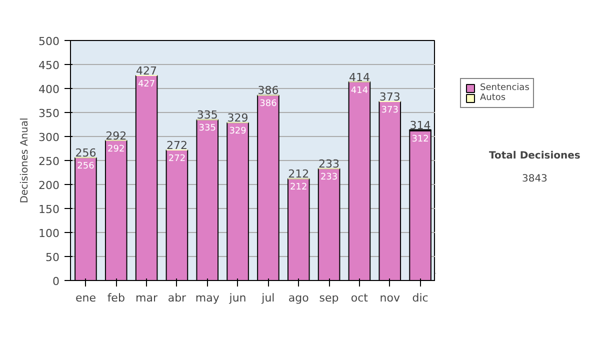  Describe the element at coordinates (267, 298) in the screenshot. I see `x-tick-label: jul` at that location.